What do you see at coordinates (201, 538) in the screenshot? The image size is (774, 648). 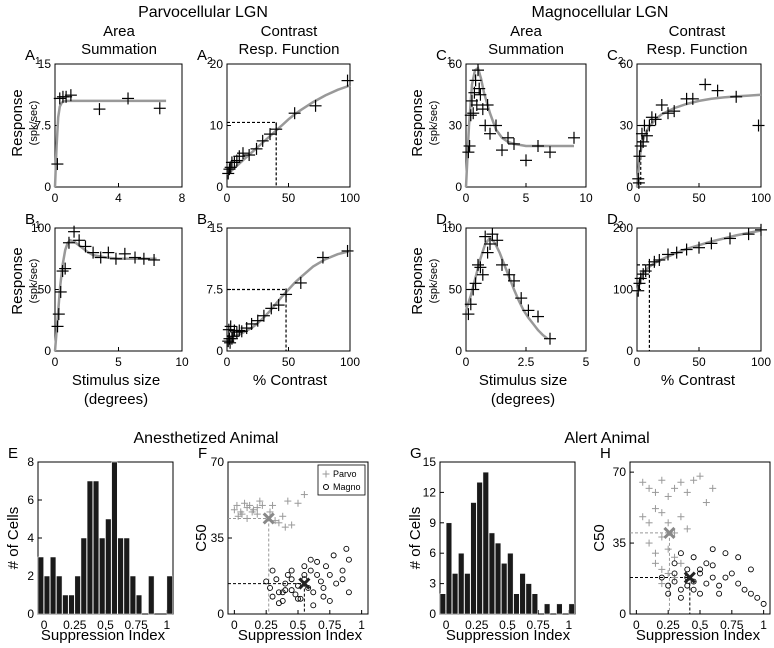 I see `ylabel-f: C50` at bounding box center [201, 538].